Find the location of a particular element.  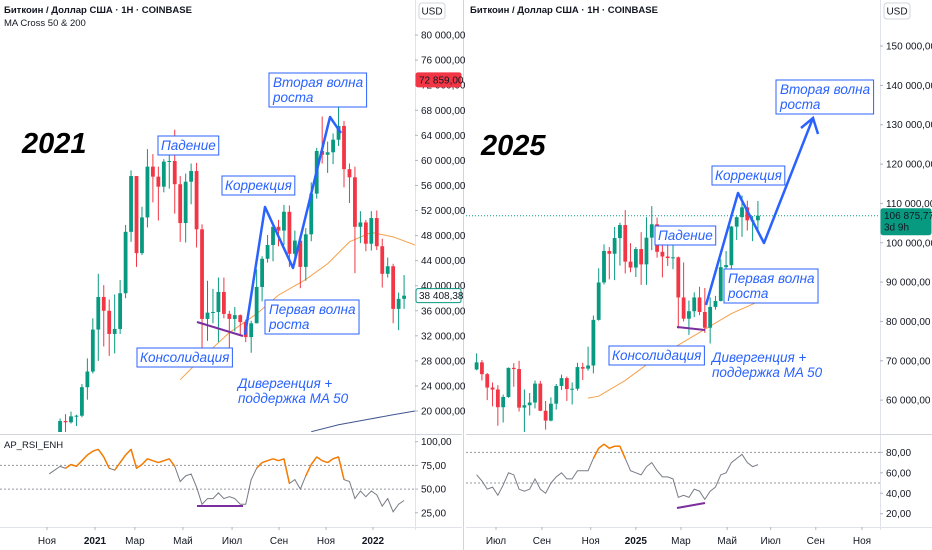

symbol-title: Биткоин / Доллар США · 1Н · COINBASE is located at coordinates (564, 10).